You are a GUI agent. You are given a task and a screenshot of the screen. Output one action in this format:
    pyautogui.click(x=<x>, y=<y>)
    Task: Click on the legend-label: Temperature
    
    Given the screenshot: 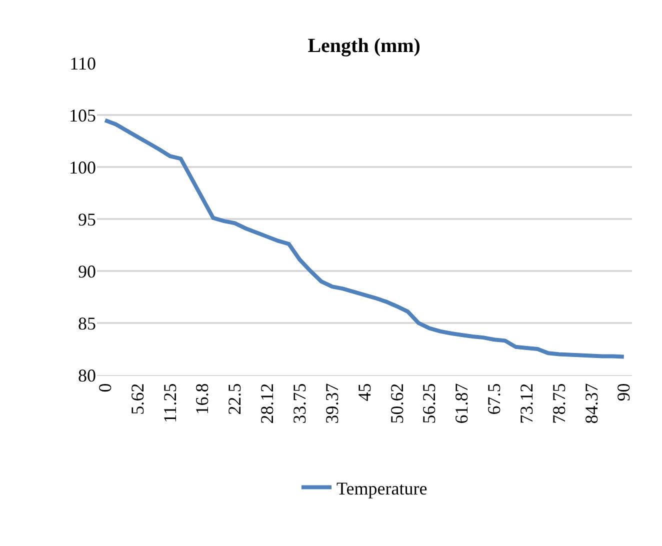 What is the action you would take?
    pyautogui.click(x=382, y=488)
    